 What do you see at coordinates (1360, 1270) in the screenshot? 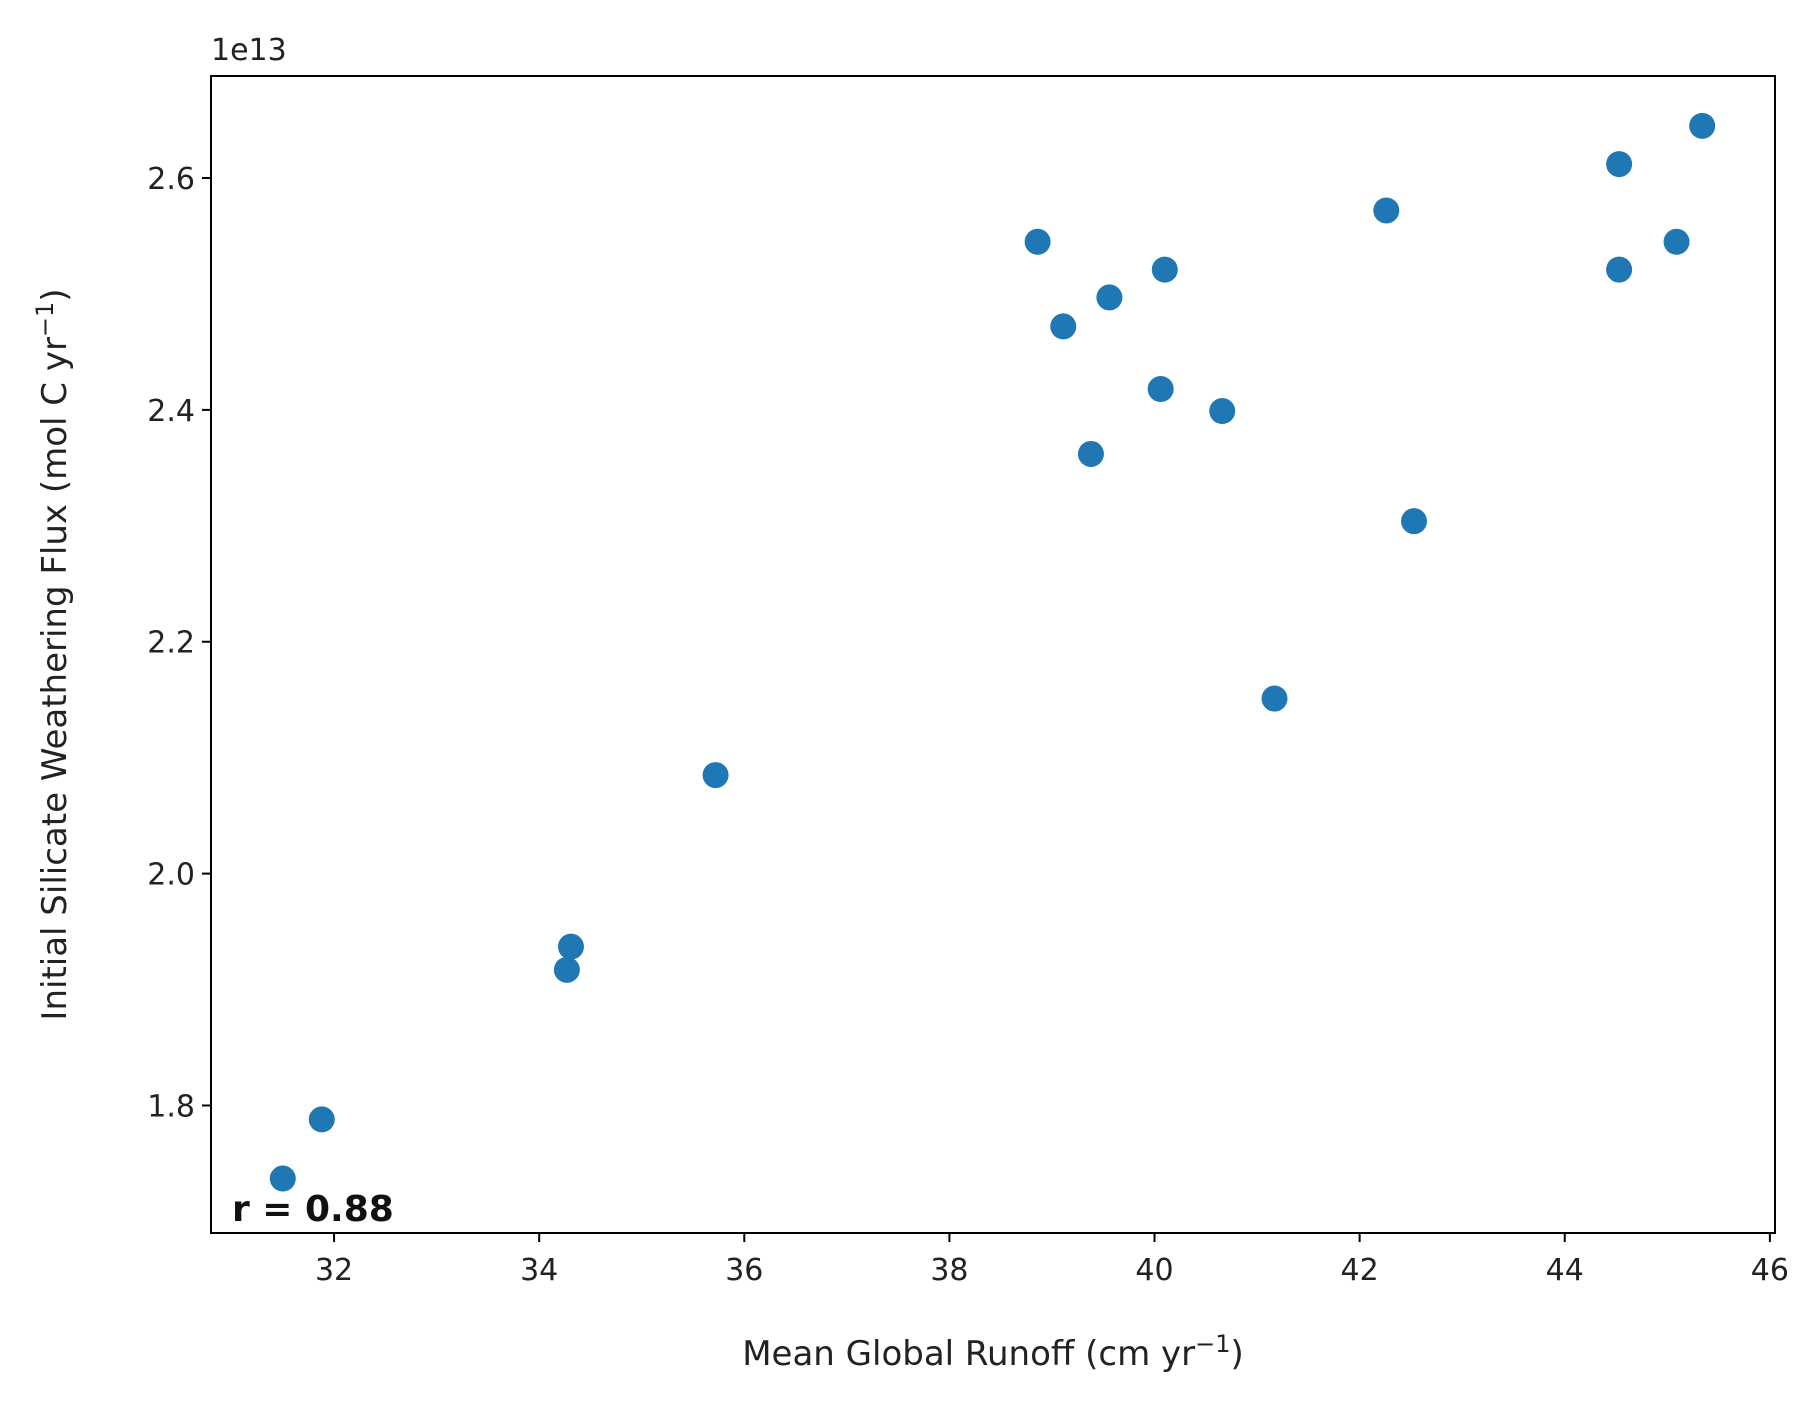
I see `x-tick-label: 42` at bounding box center [1360, 1270].